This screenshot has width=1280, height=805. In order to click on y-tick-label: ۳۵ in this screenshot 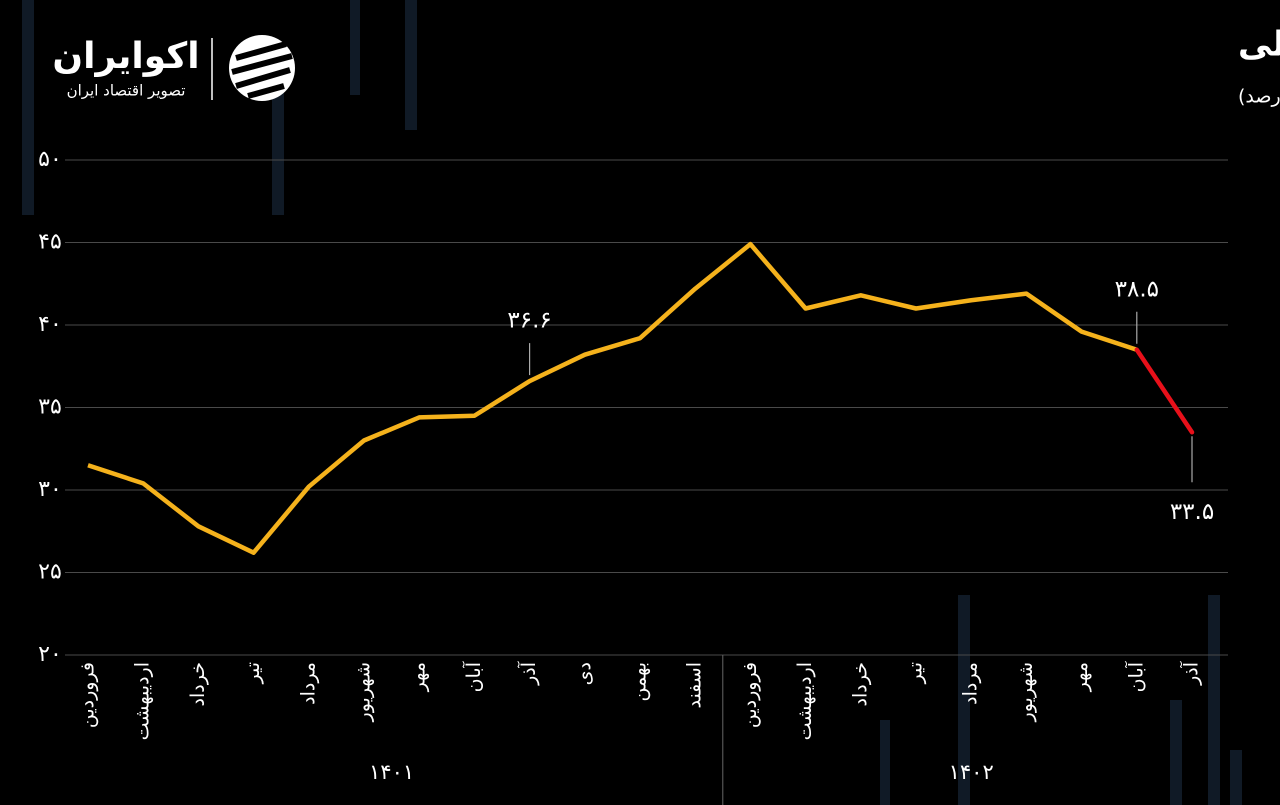, I will do `click(50, 407)`.